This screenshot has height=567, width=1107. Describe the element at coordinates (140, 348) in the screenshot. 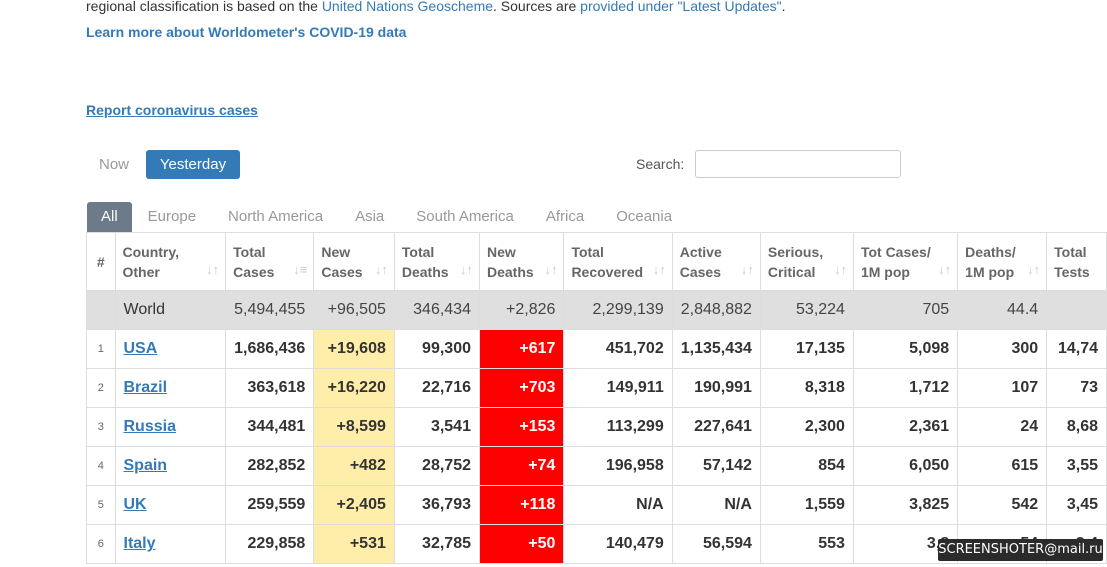

I see `country-link: USA` at that location.